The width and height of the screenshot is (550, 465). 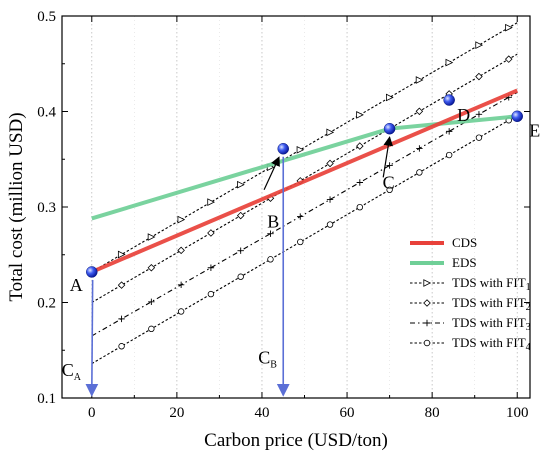 I want to click on x-tick-label-4: 80, so click(x=432, y=413).